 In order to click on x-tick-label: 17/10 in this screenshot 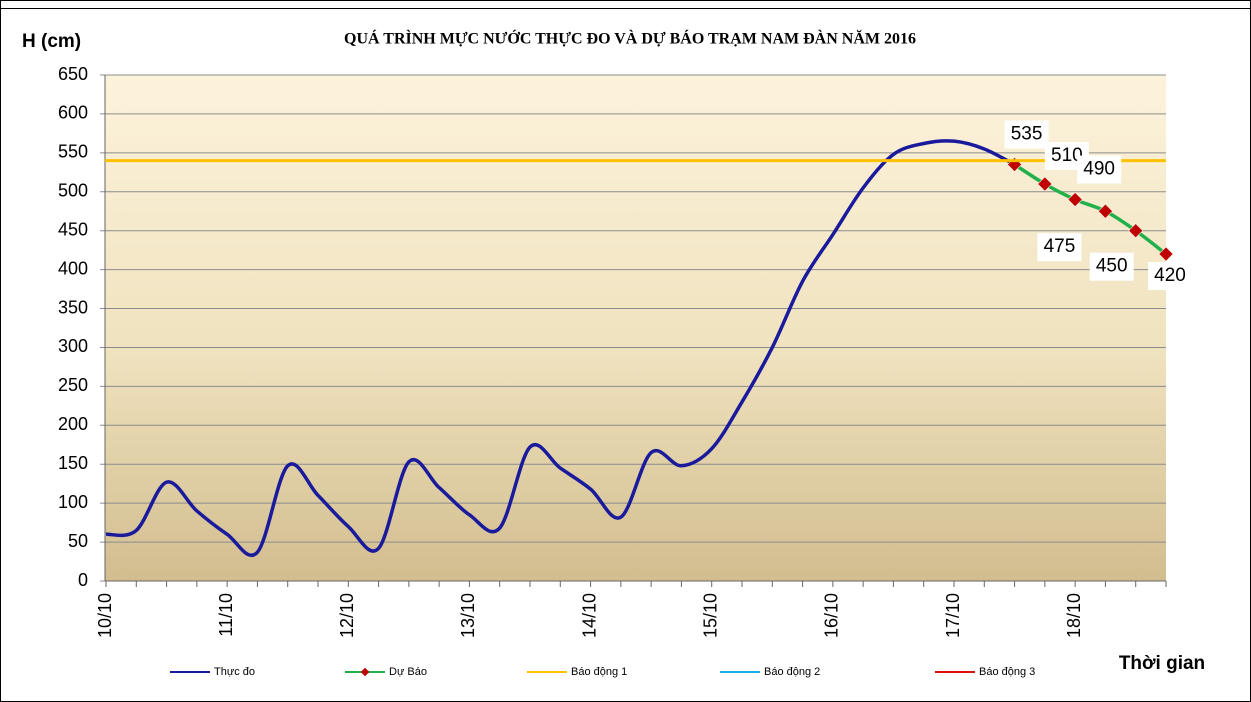, I will do `click(953, 615)`.